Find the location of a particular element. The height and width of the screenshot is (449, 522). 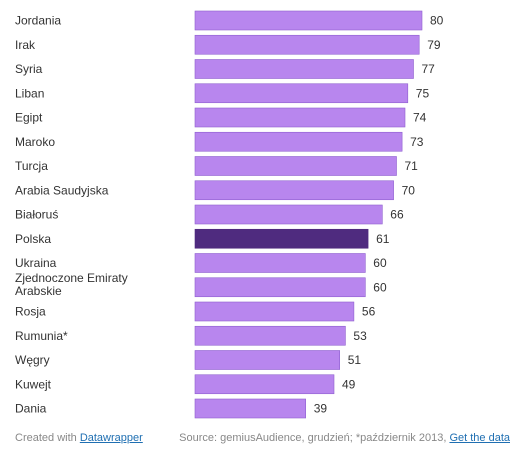

bar-maroko is located at coordinates (298, 141).